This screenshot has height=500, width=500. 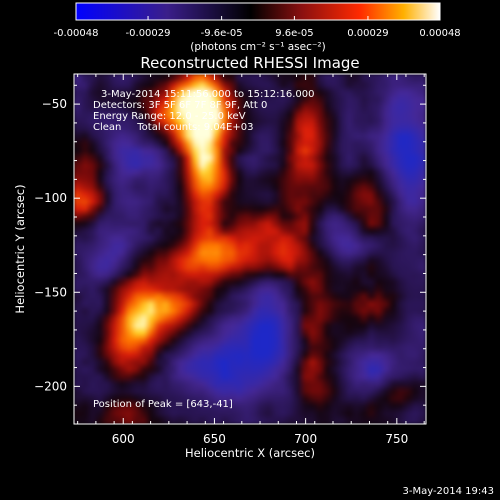 What do you see at coordinates (180, 105) in the screenshot?
I see `annotation-detectors: Detectors: 3F 5F 6F 7F 8F 9F, Att 0` at bounding box center [180, 105].